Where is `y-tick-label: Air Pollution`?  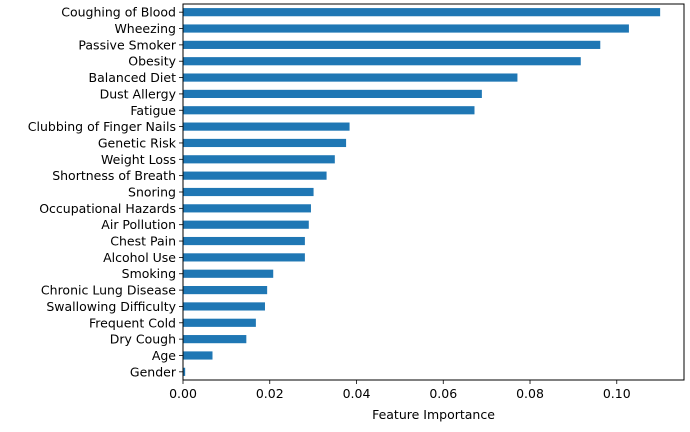
y-tick-label: Air Pollution is located at coordinates (138, 224).